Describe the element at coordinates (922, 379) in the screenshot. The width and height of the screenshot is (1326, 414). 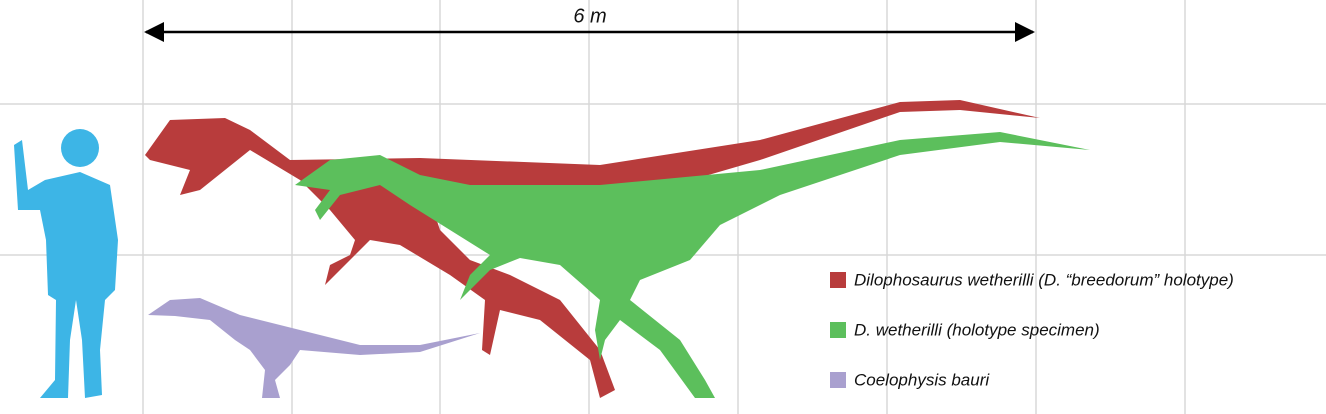
I see `legend-label: Coelophysis bauri` at that location.